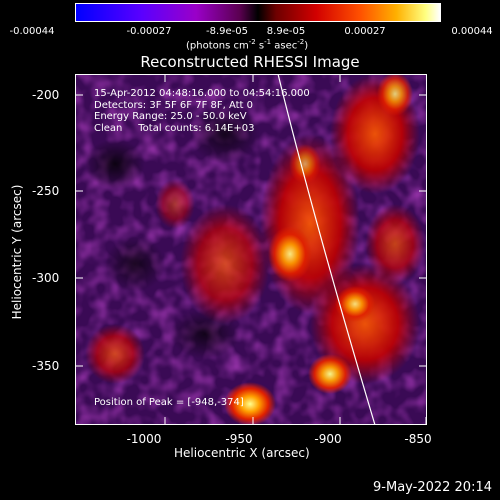  I want to click on colorbar-tick-label: -0.00027, so click(149, 31).